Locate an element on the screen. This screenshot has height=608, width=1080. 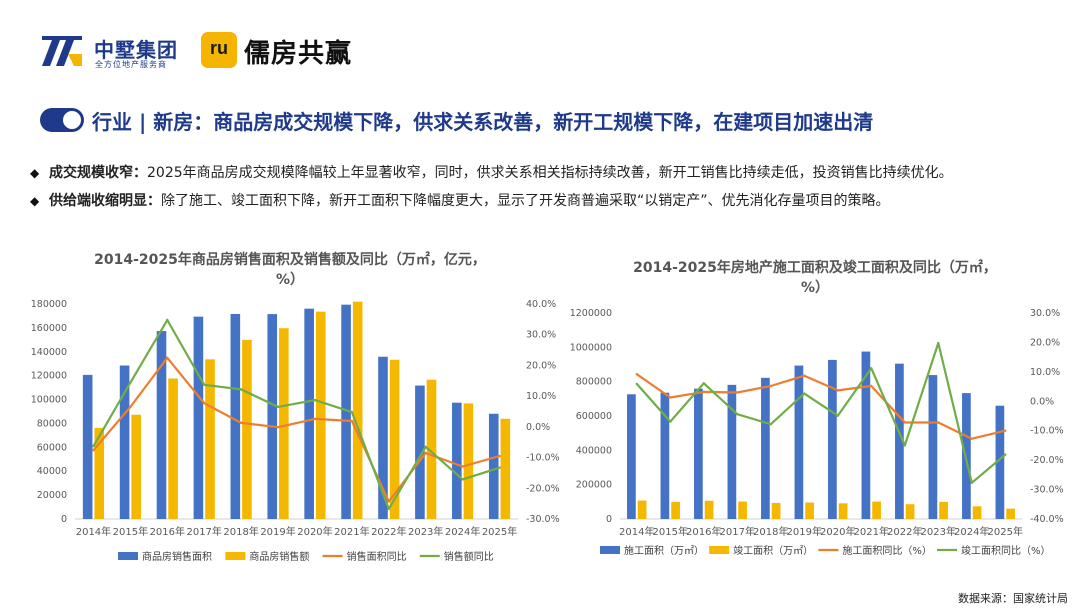
y-tick-label: 60000 is located at coordinates (52, 447).